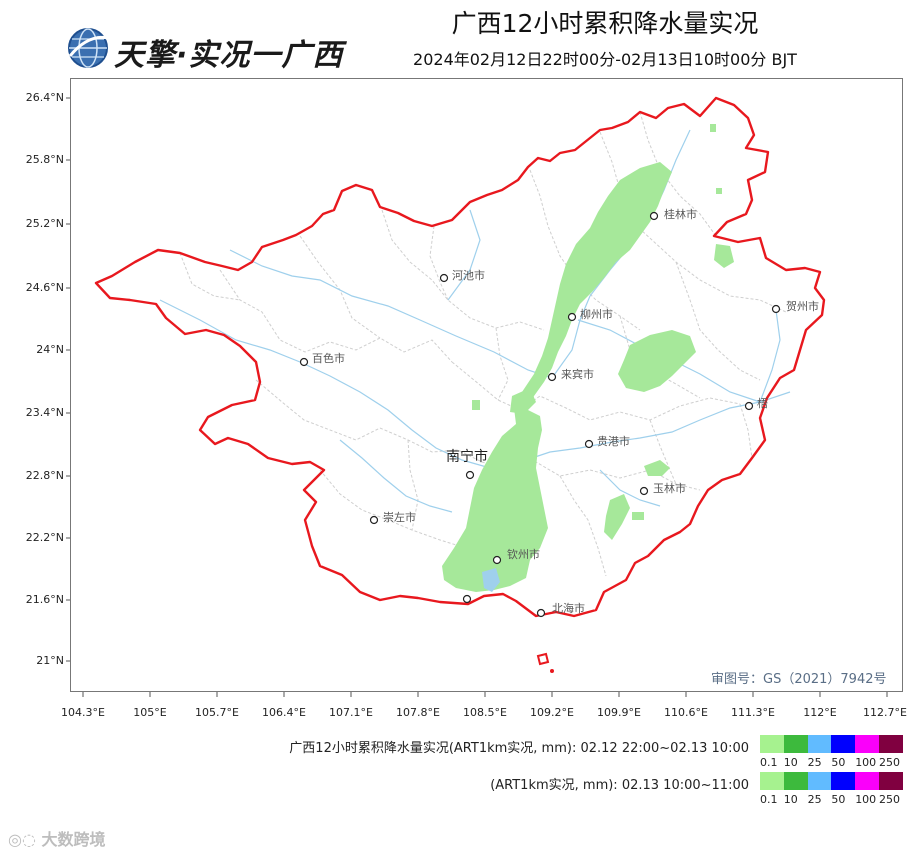 The width and height of the screenshot is (923, 858). Describe the element at coordinates (577, 374) in the screenshot. I see `city-label-laibin: 来宾市` at that location.